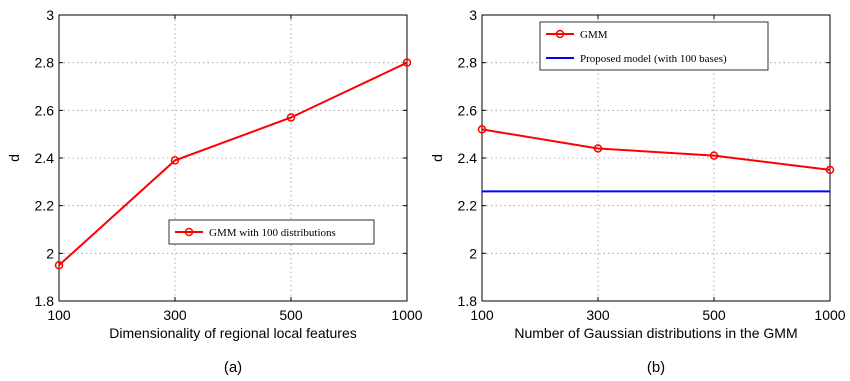  What do you see at coordinates (653, 59) in the screenshot?
I see `legend-entry-label: Proposed model (with 100 bases)` at bounding box center [653, 59].